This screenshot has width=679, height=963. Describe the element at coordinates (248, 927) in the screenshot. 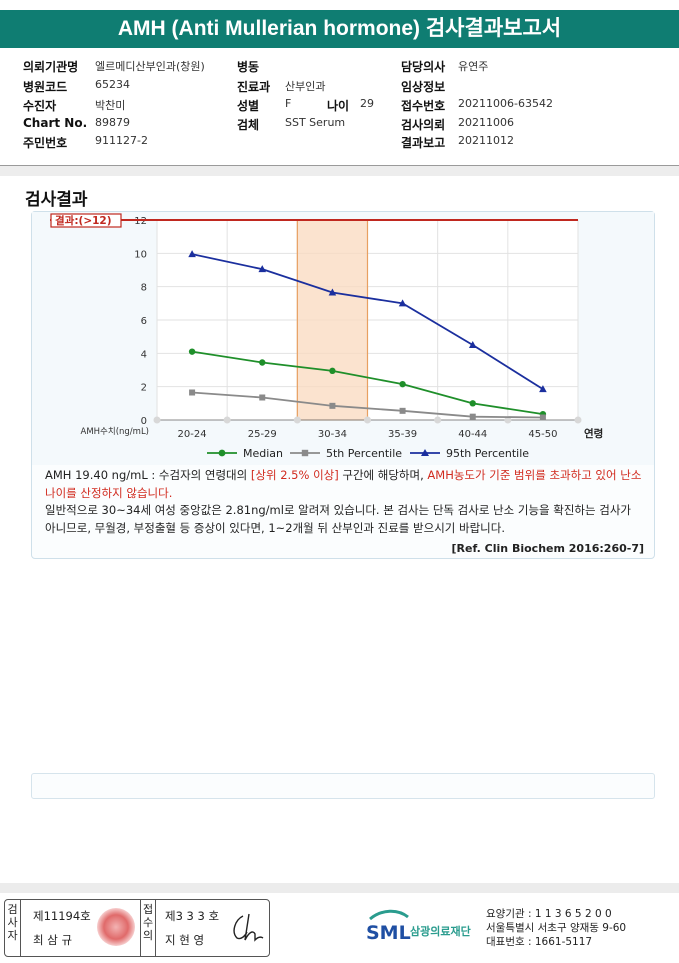

I see `signature-mark` at that location.